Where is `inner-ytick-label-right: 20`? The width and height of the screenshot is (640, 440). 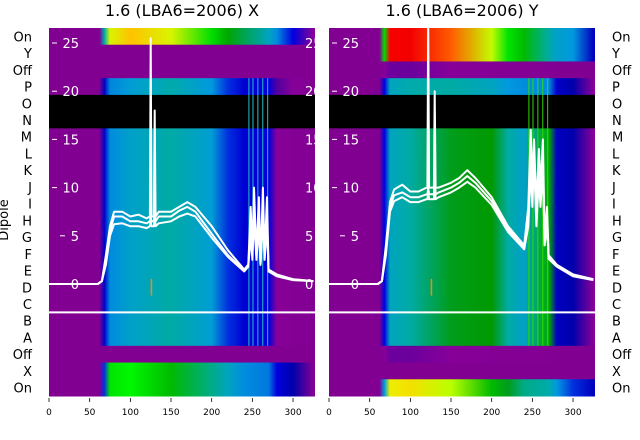 inner-ytick-label-right: 20 is located at coordinates (313, 92).